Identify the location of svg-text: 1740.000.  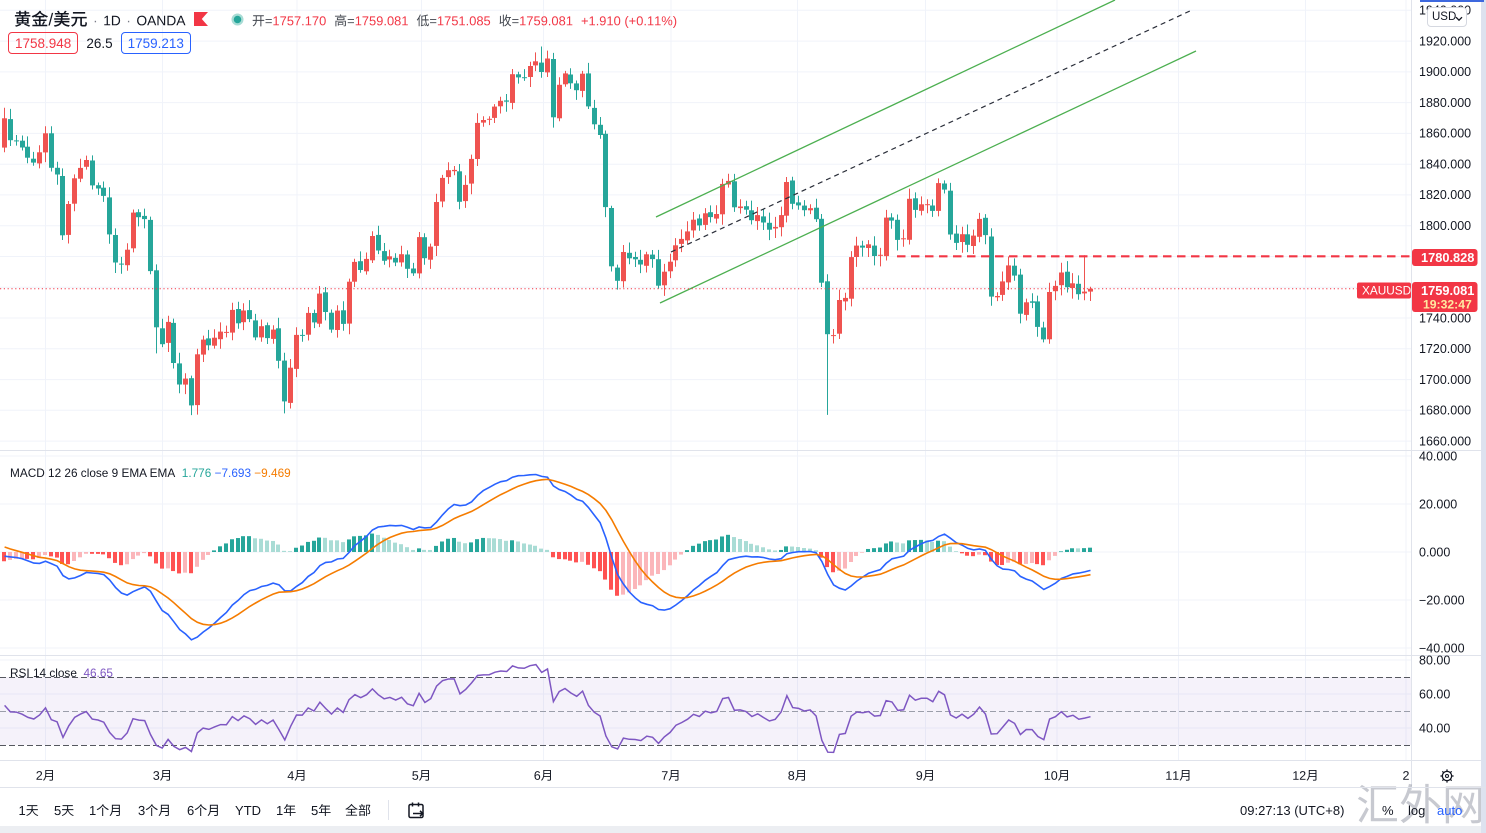
(1445, 318).